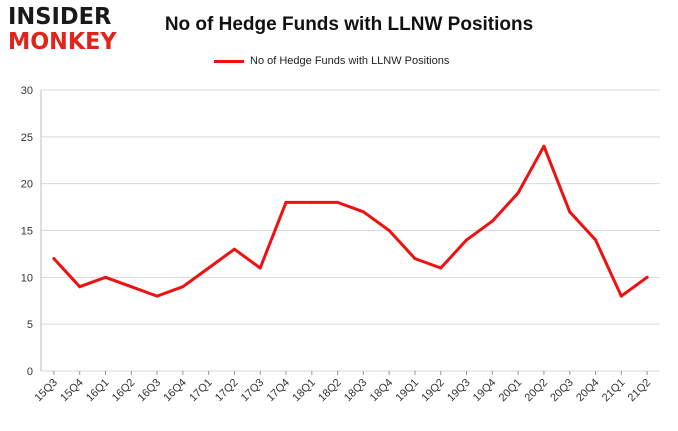  I want to click on x-tick-label: 18Q3, so click(356, 391).